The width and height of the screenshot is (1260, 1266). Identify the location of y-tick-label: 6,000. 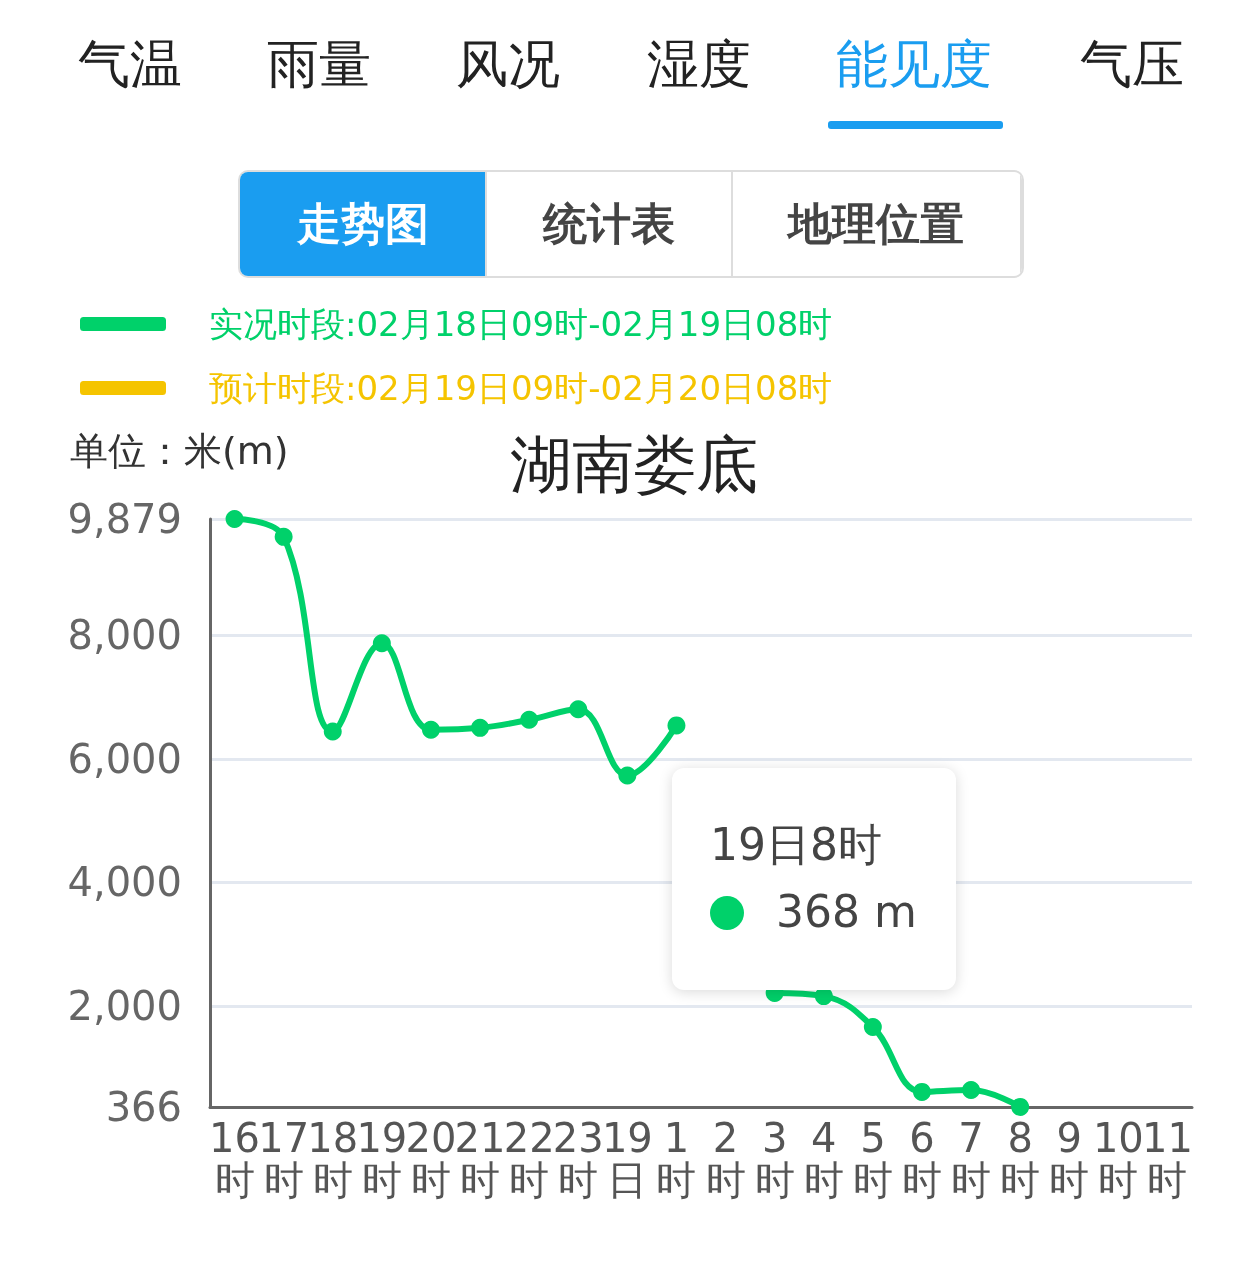
(124, 758).